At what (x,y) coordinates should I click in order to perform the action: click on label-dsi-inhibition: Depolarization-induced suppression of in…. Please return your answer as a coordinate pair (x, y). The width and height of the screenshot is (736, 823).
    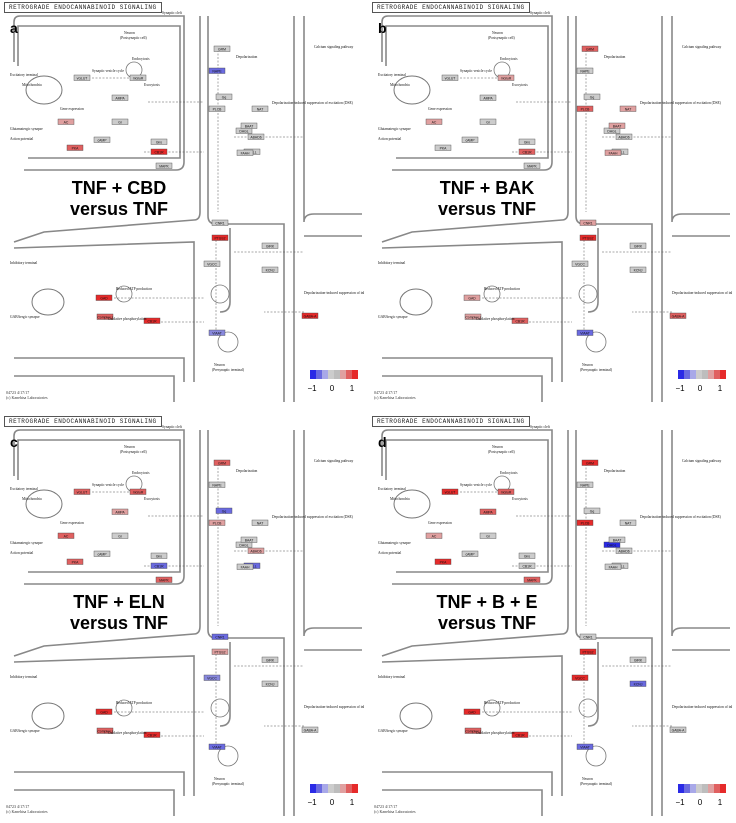
    Looking at the image, I should click on (702, 293).